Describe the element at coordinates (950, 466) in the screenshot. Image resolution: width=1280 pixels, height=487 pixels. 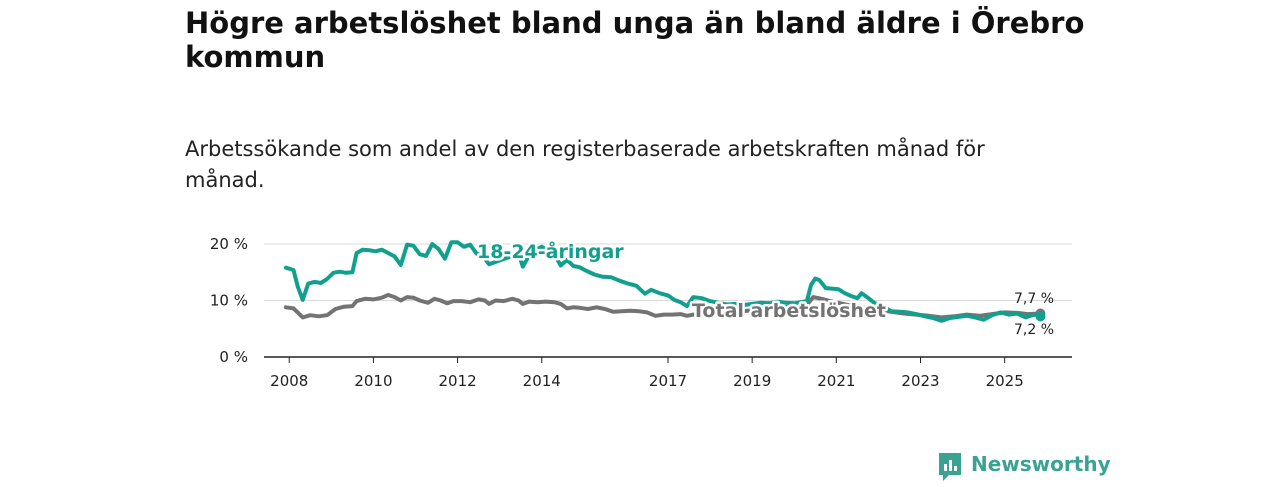
I see `newsworthy-logo-icon` at that location.